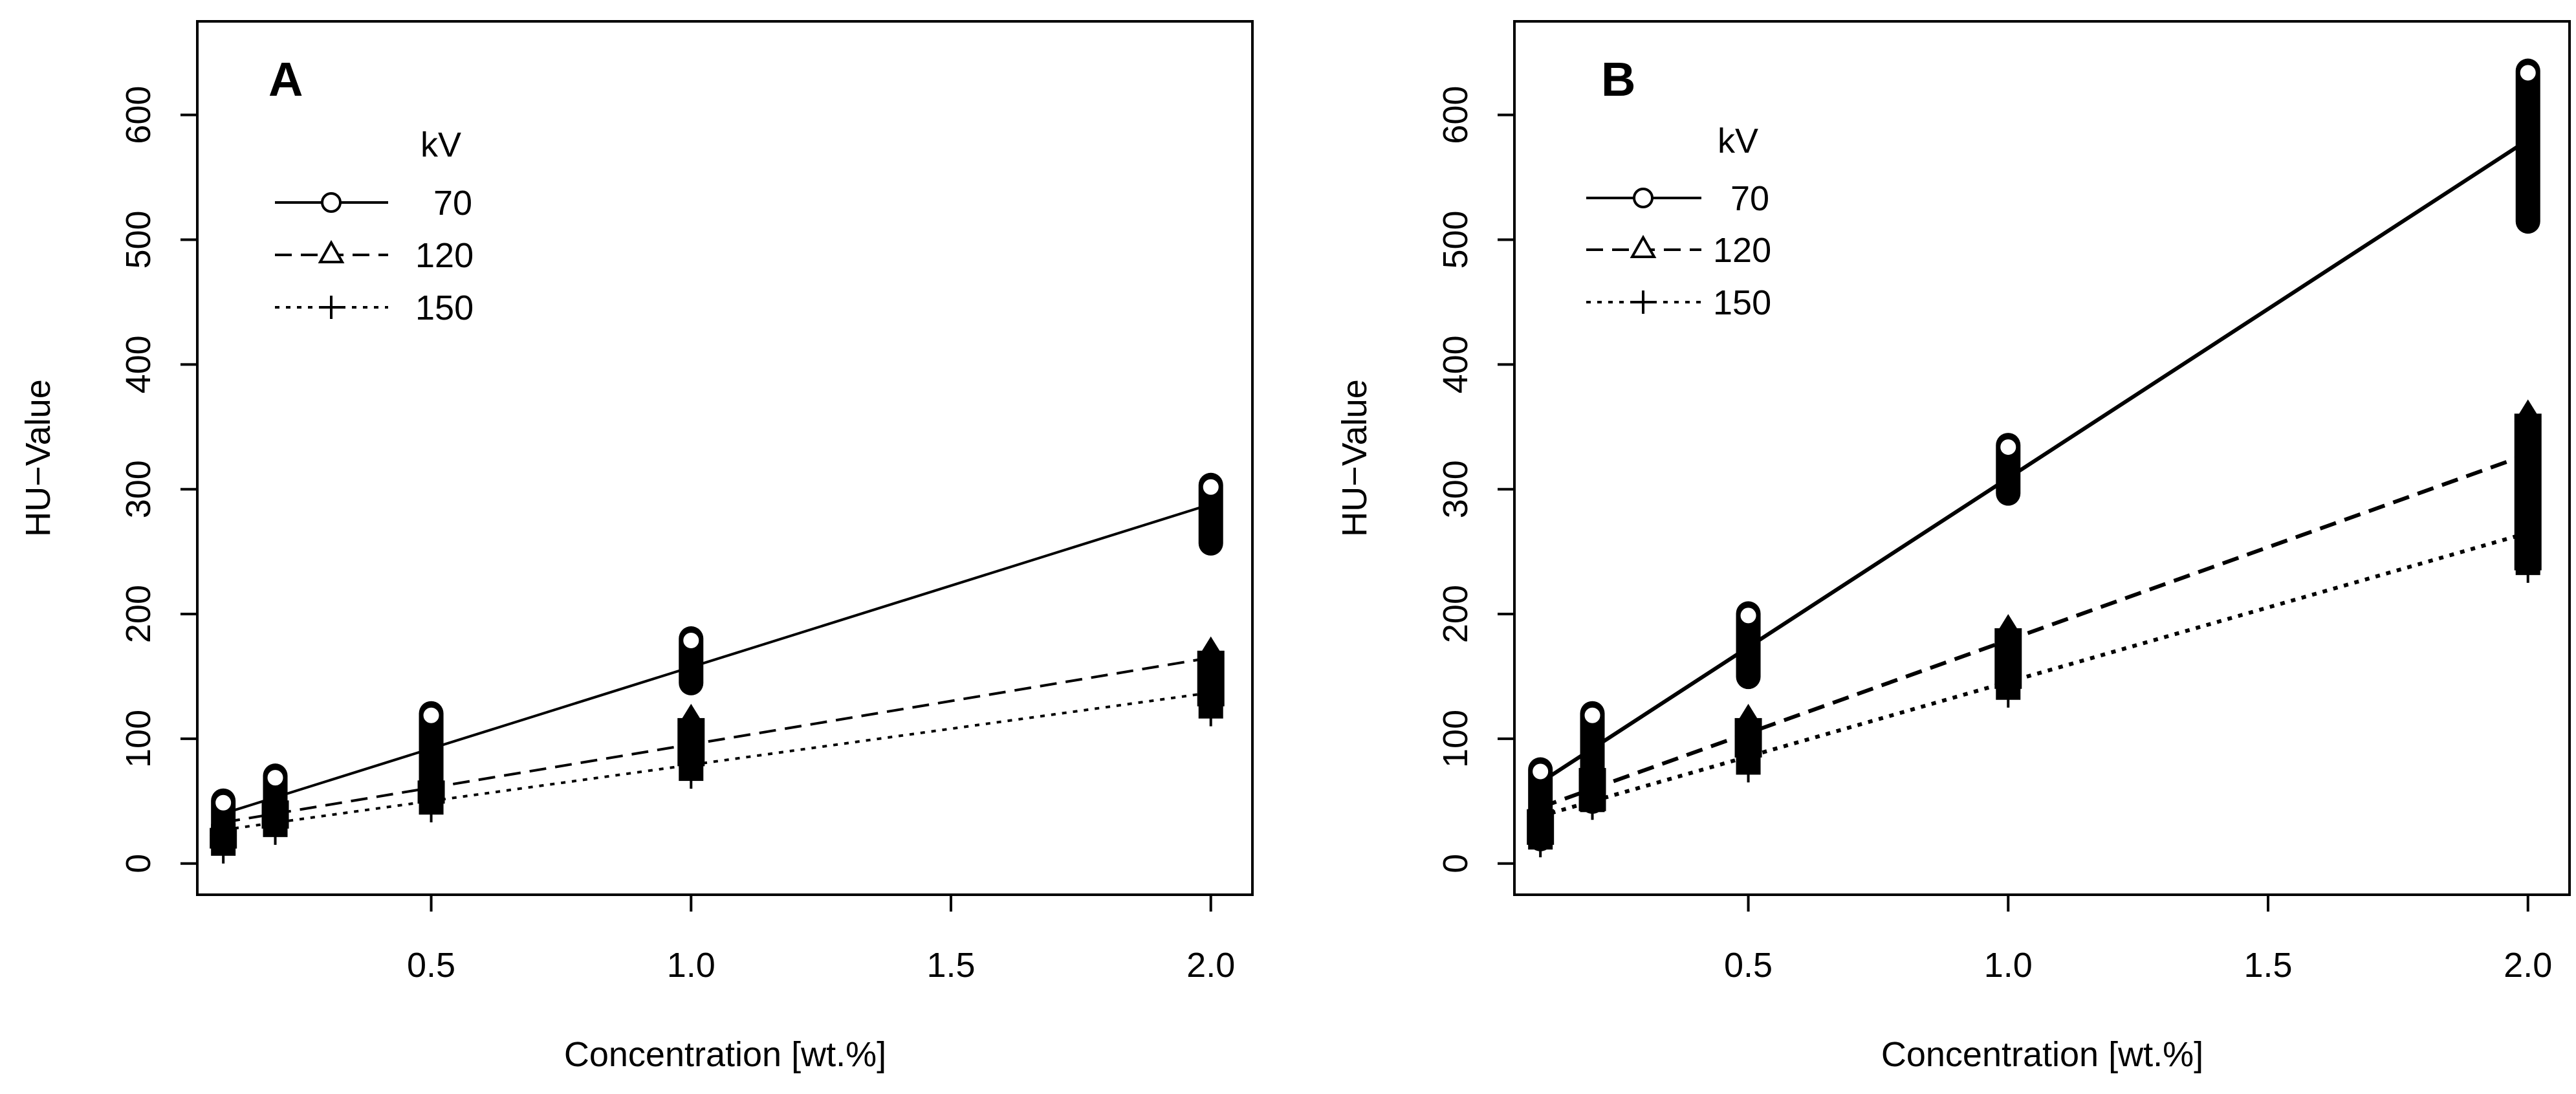  What do you see at coordinates (1678, 222) in the screenshot?
I see `panel-b-legend: kV 70 120 150` at bounding box center [1678, 222].